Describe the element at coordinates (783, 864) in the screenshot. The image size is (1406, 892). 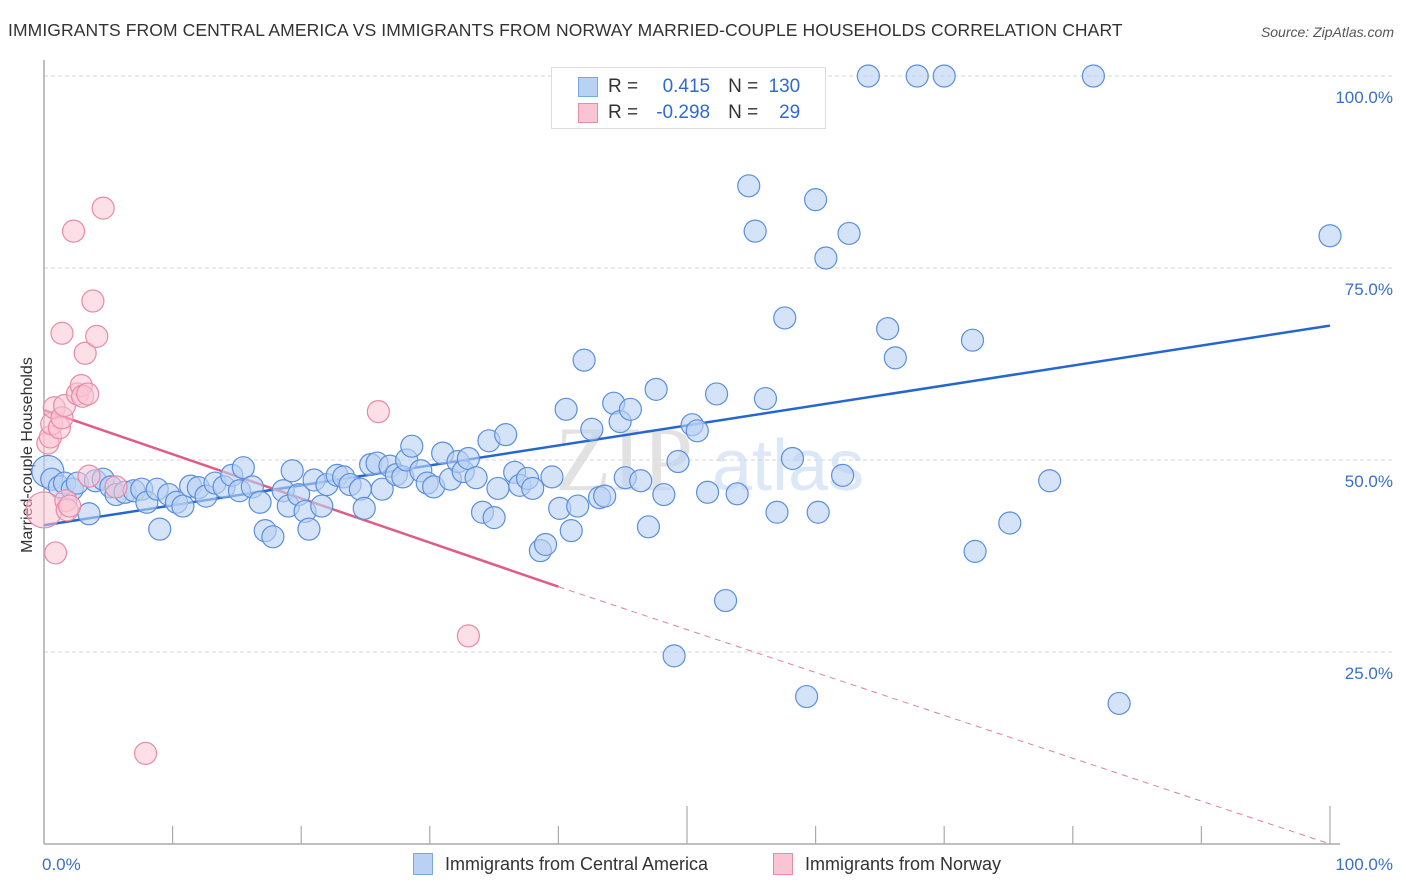
I see `norway-legend-swatch` at that location.